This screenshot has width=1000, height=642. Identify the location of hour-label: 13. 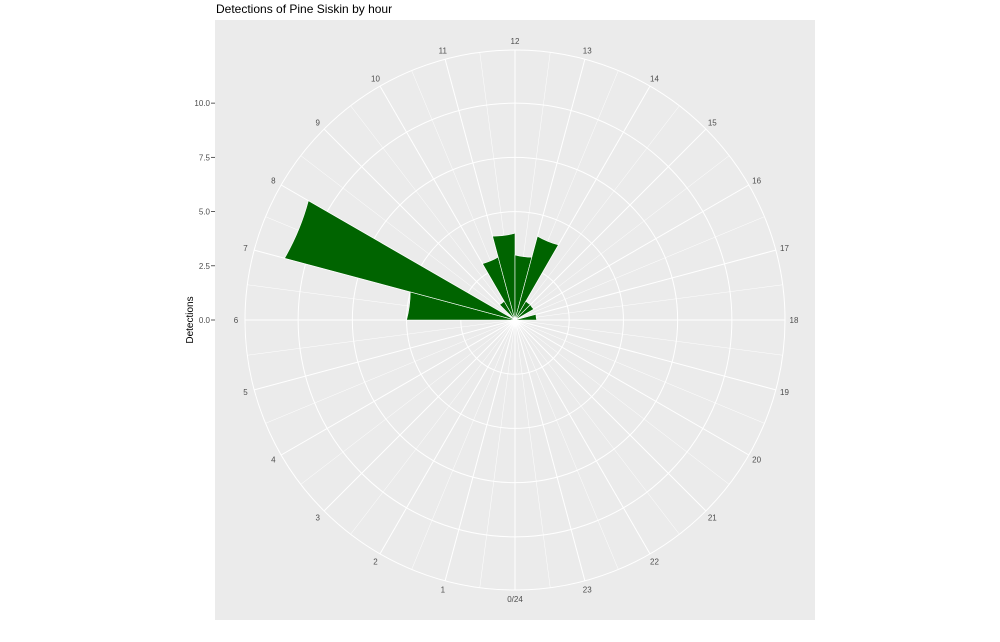
(587, 51).